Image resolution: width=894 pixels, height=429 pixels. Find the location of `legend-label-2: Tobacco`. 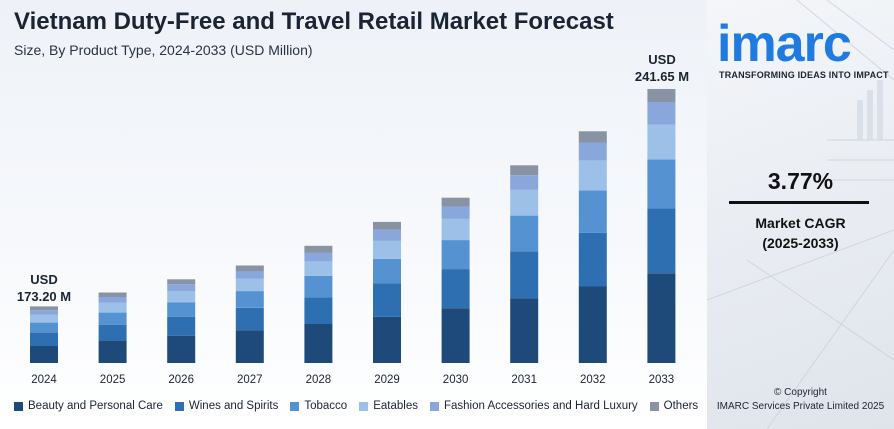

legend-label-2: Tobacco is located at coordinates (326, 406).